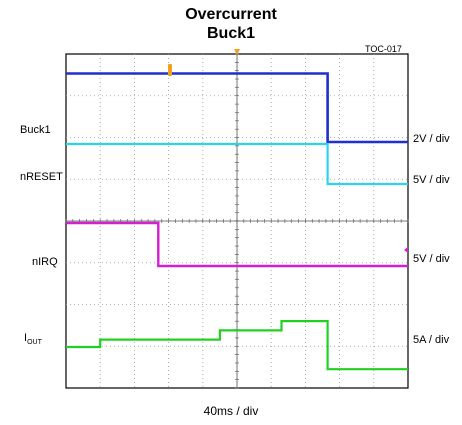 Image resolution: width=462 pixels, height=425 pixels. What do you see at coordinates (237, 244) in the screenshot?
I see `trace-nirq` at bounding box center [237, 244].